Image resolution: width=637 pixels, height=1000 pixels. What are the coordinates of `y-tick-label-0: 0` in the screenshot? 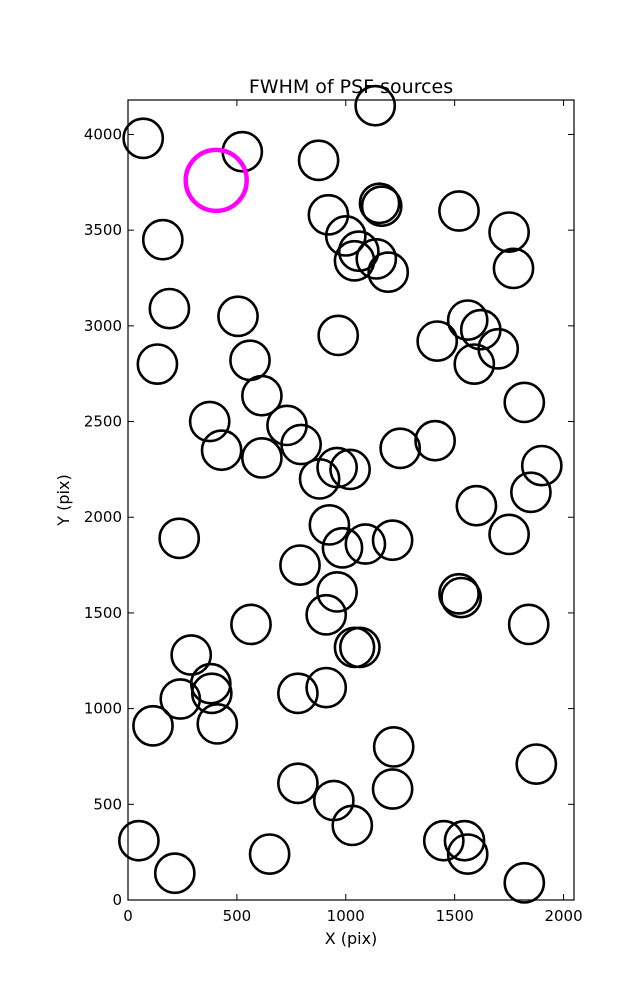 It's located at (117, 900).